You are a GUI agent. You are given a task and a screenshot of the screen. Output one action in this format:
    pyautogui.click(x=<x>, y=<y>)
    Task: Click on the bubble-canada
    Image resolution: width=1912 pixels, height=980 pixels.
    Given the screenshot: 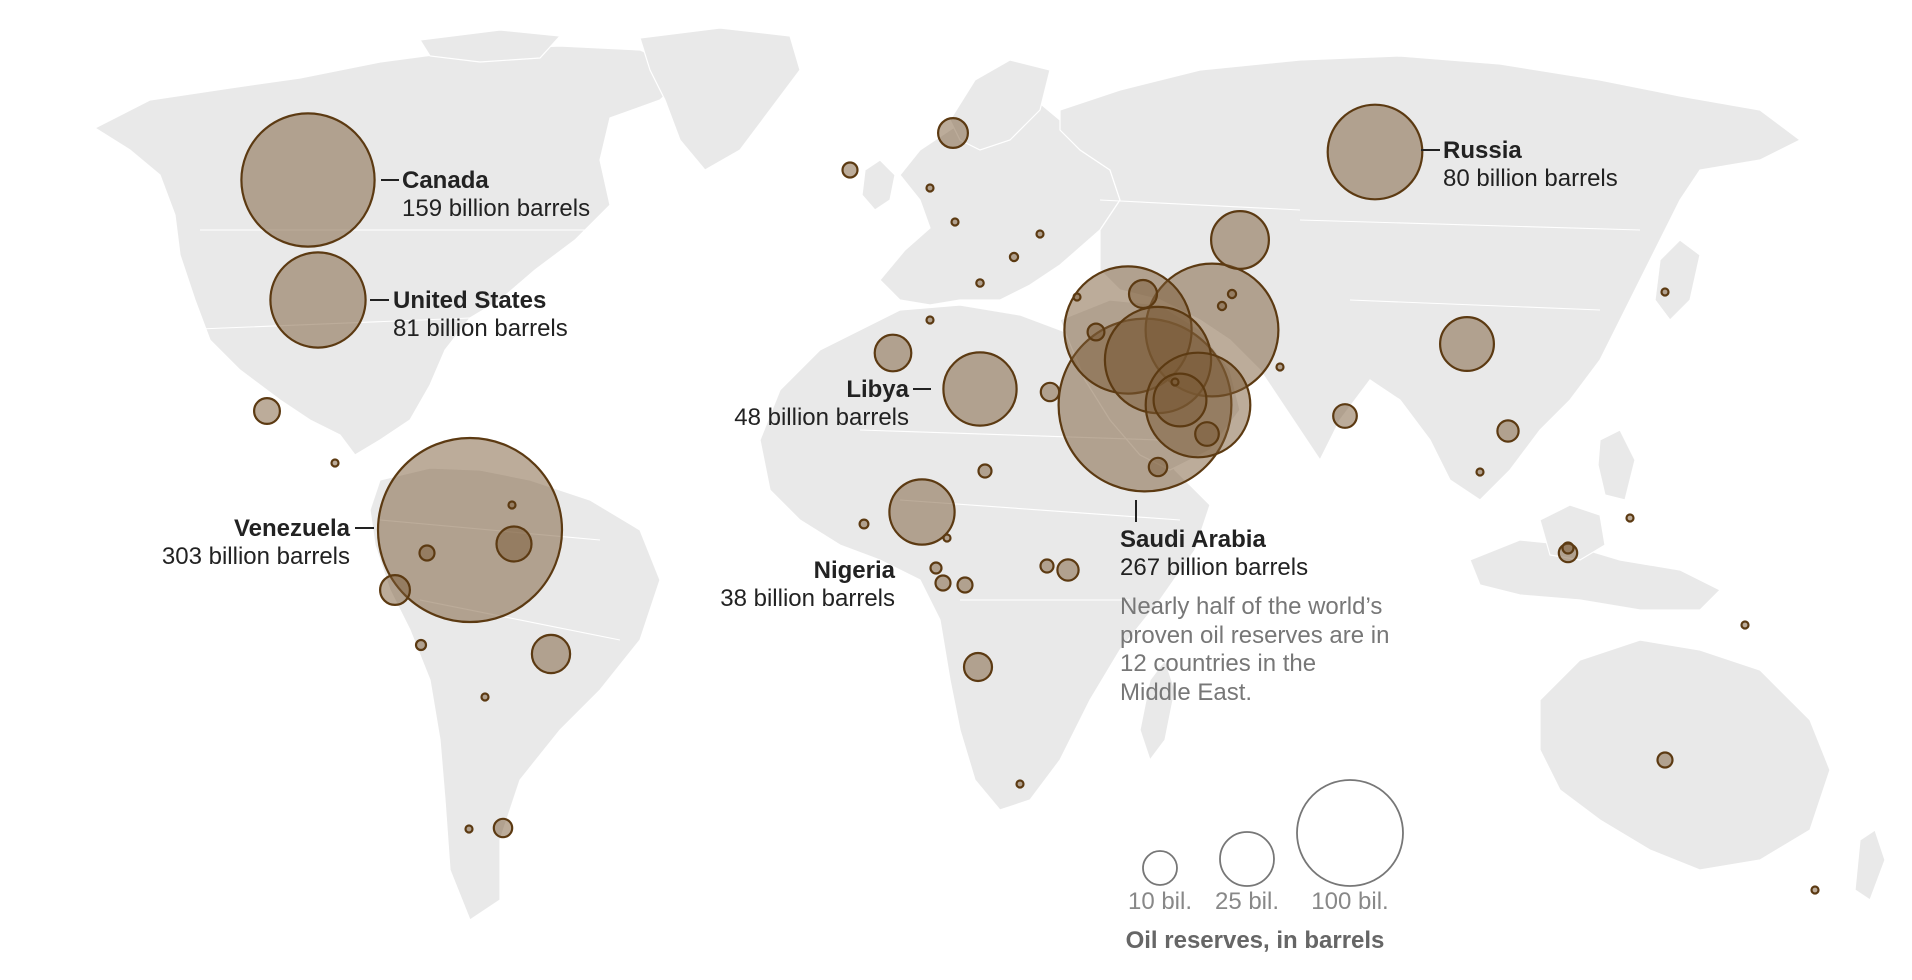 What is the action you would take?
    pyautogui.click(x=308, y=180)
    